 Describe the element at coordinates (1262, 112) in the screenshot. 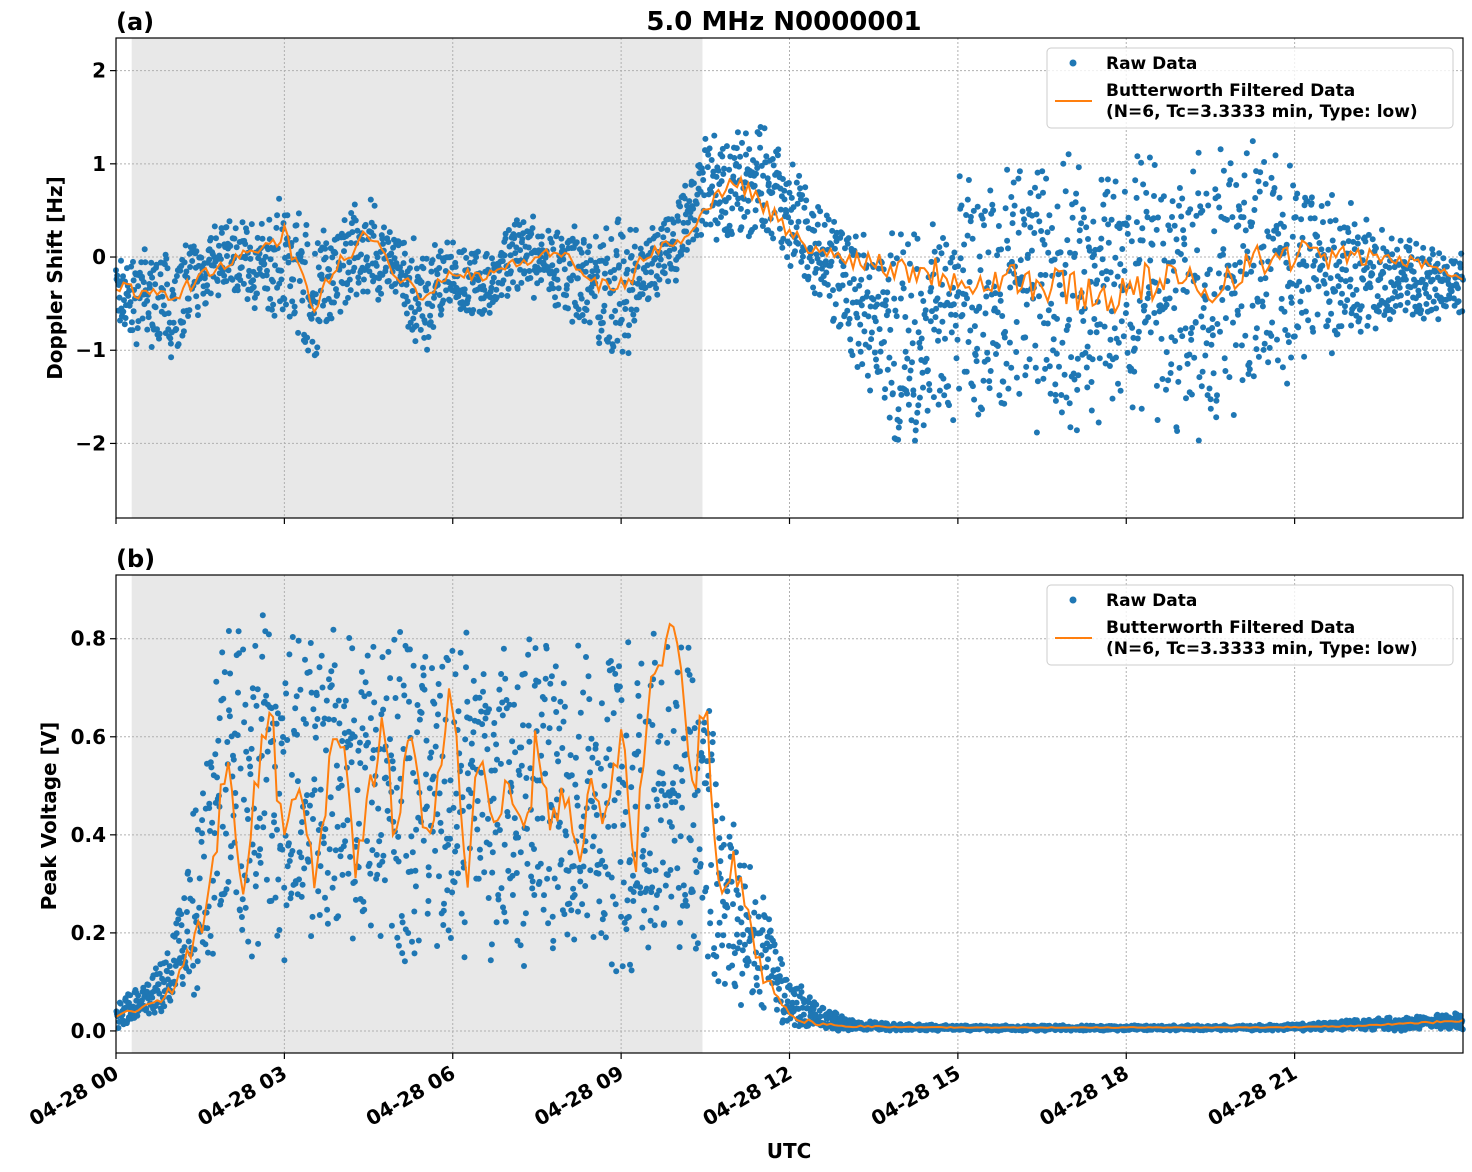

I see `panel-a-legend-filtered-params: (N=6, Tc=3.3333 min, Type: low)` at that location.